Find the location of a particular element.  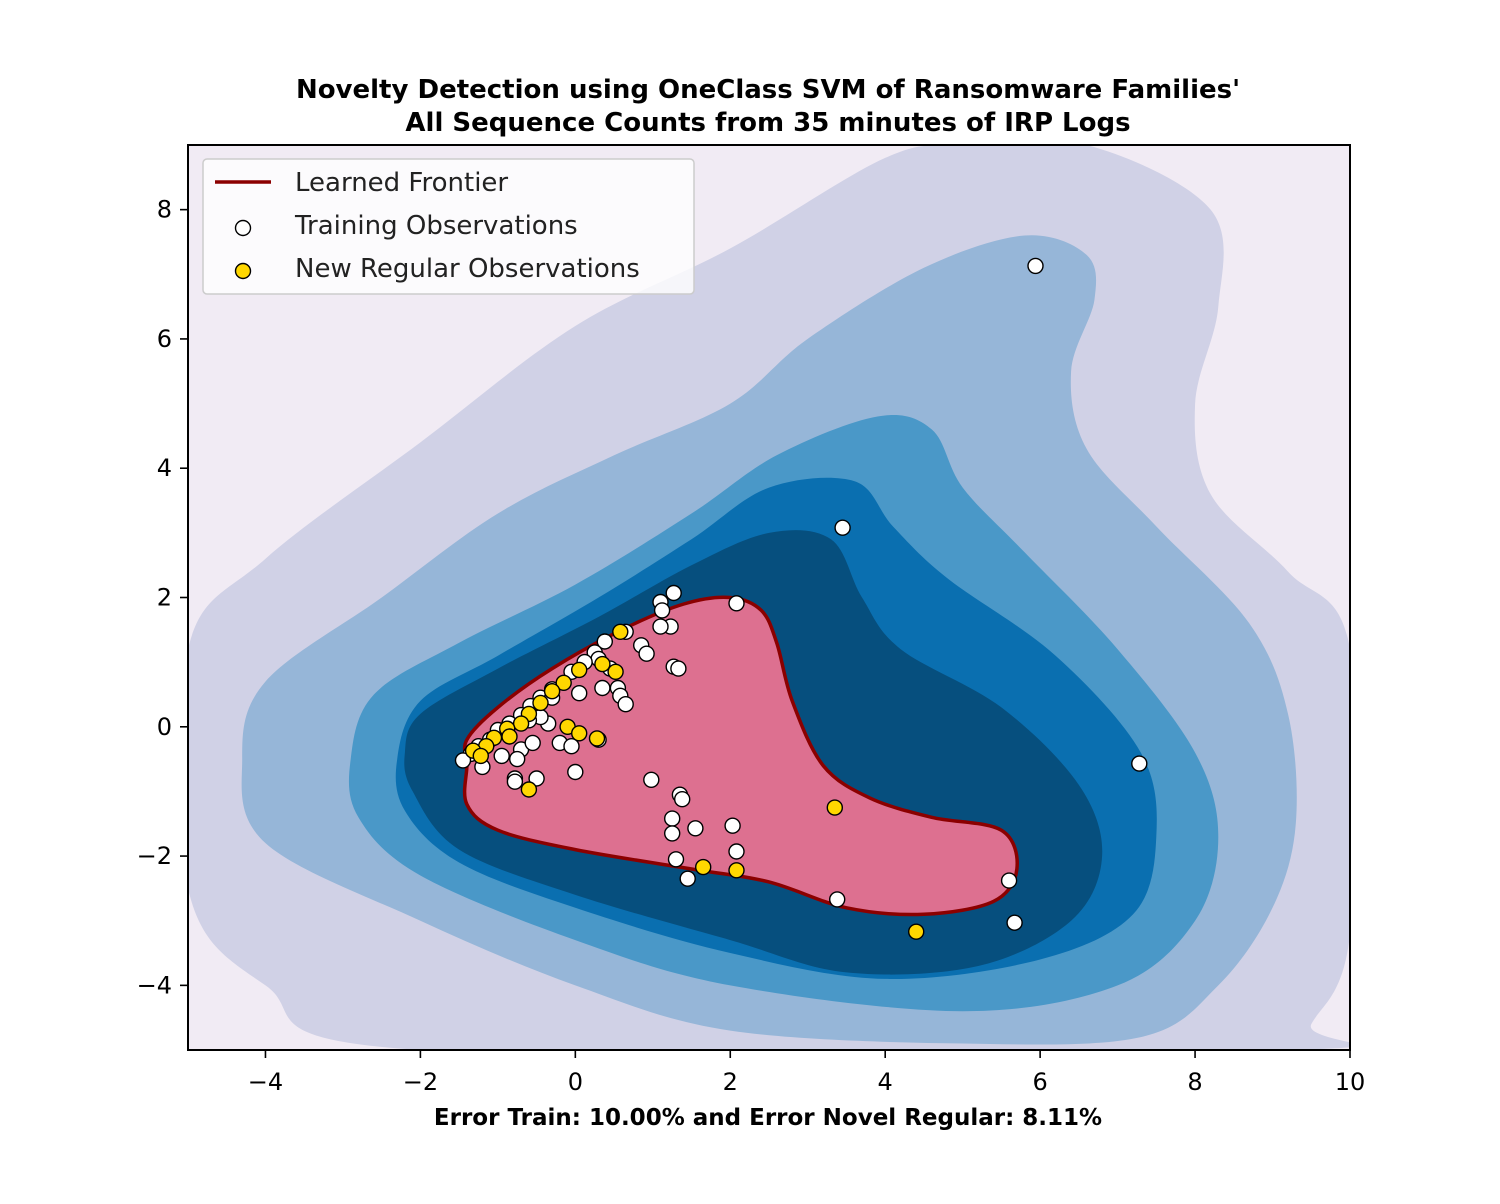

legend-novel-swatch is located at coordinates (243, 271).